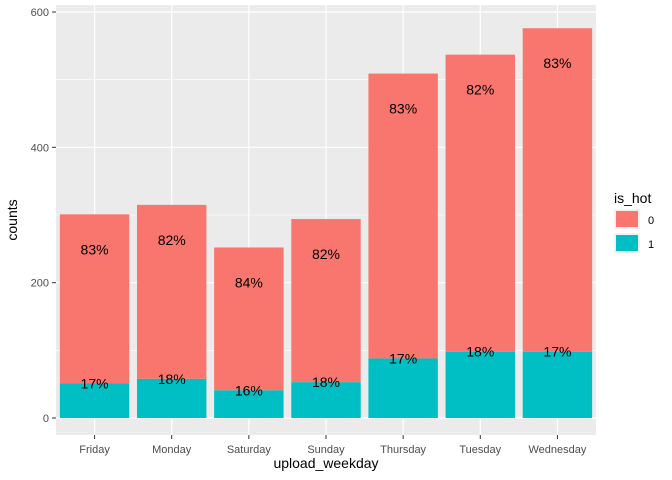 This screenshot has height=480, width=672. What do you see at coordinates (94, 450) in the screenshot?
I see `x-tick-label: Friday` at bounding box center [94, 450].